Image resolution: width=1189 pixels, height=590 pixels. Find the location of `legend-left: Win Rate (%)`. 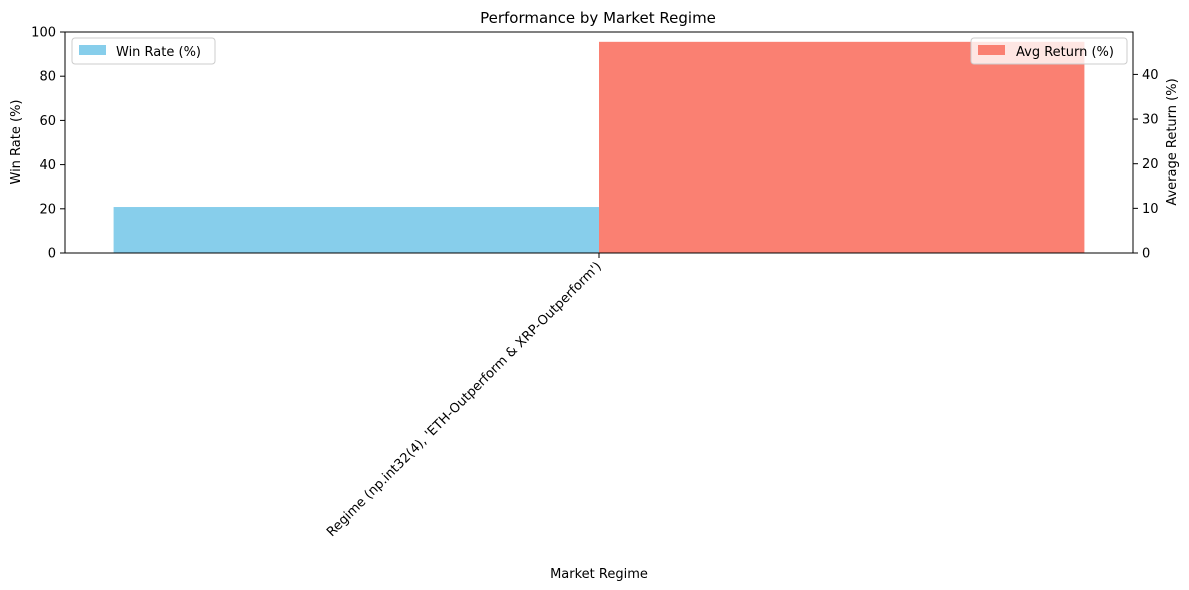

legend-left: Win Rate (%) is located at coordinates (143, 51).